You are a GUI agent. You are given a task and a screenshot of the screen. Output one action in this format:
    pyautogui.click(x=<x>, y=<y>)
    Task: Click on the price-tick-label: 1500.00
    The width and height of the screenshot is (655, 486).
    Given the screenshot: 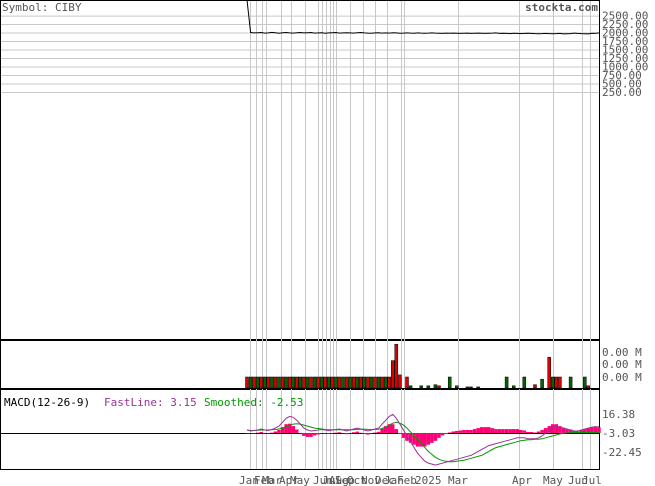 What is the action you would take?
    pyautogui.click(x=625, y=50)
    